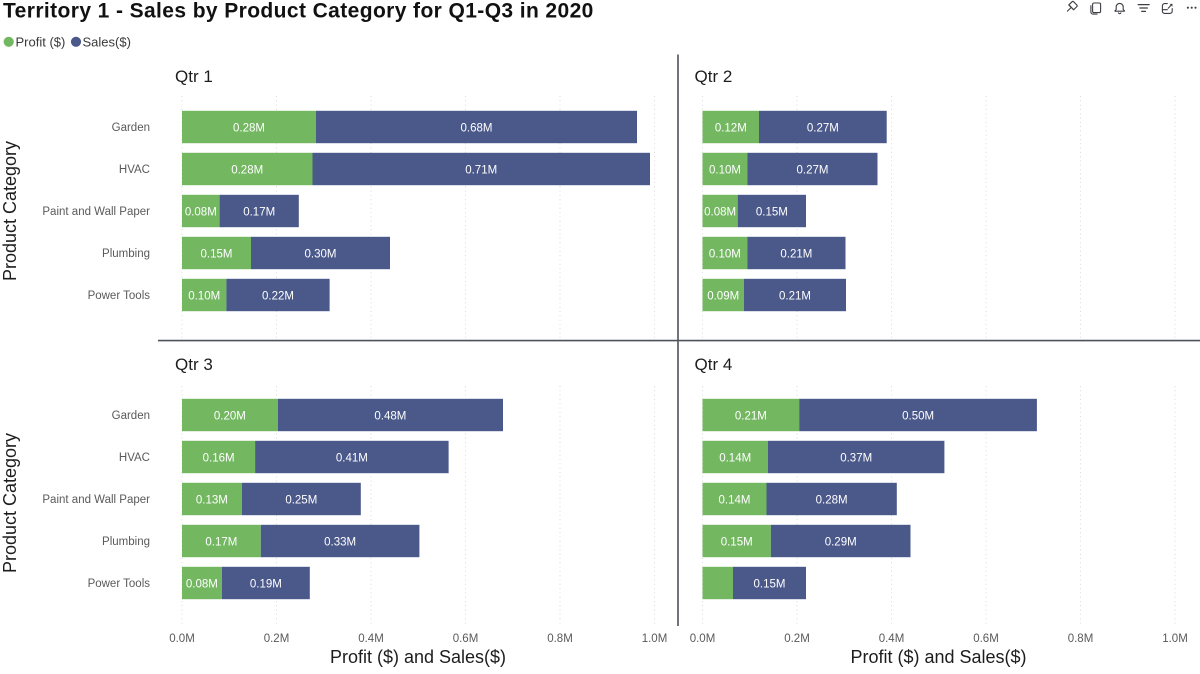 The image size is (1200, 674). Describe the element at coordinates (841, 542) in the screenshot. I see `svg-text: 0.29M` at that location.